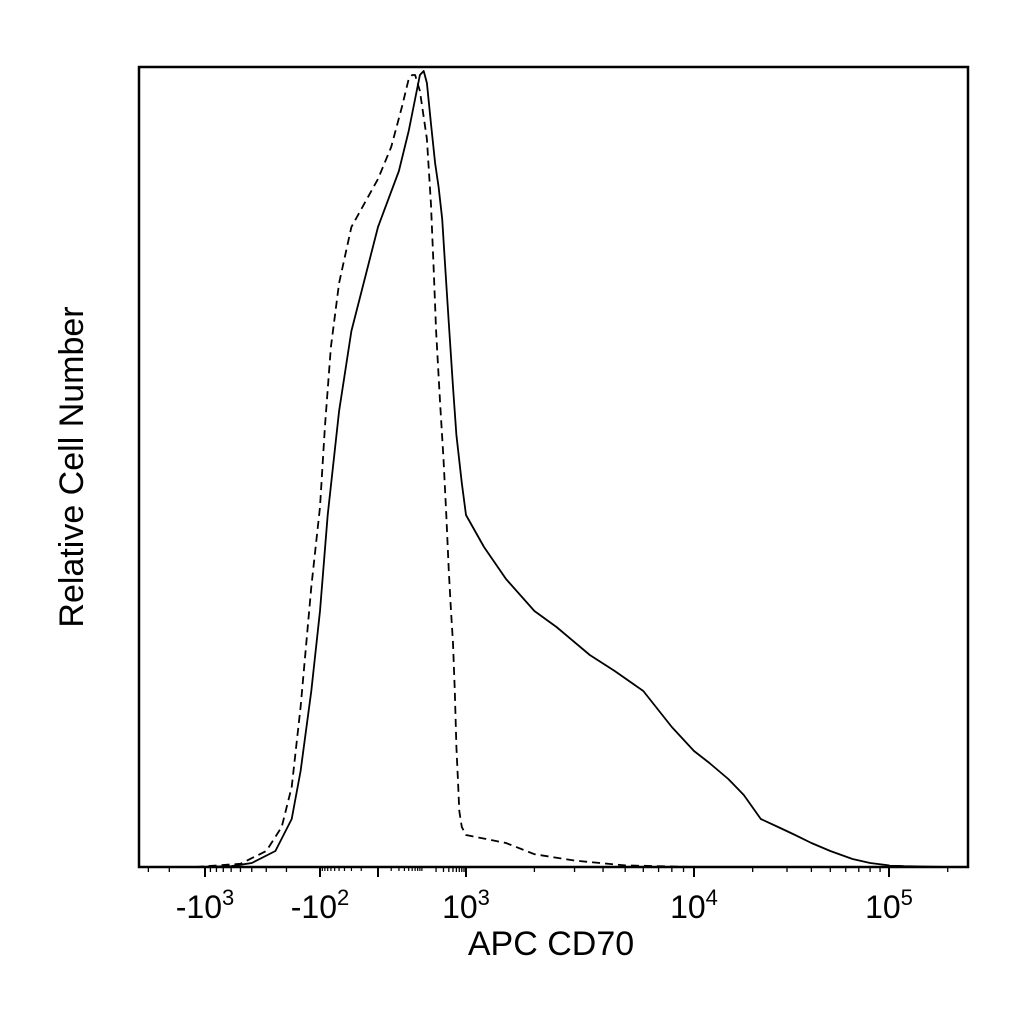 This screenshot has height=1024, width=1024. What do you see at coordinates (544, 905) in the screenshot?
I see `x-axis-tick-labels: -103 -102 10³ 10⁴ 10⁵` at bounding box center [544, 905].